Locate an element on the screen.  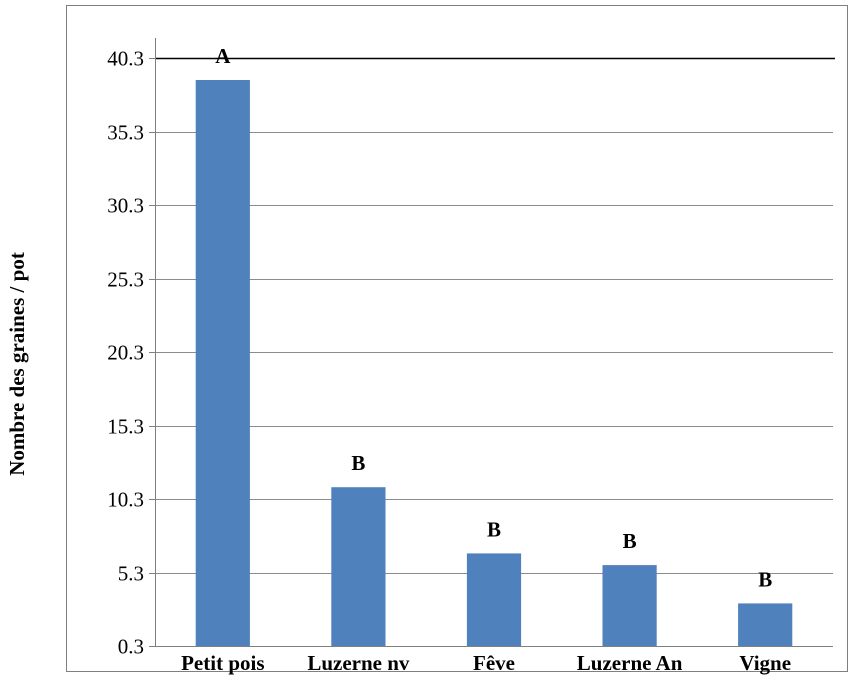
y-tick-label: 5.3 is located at coordinates (131, 574).